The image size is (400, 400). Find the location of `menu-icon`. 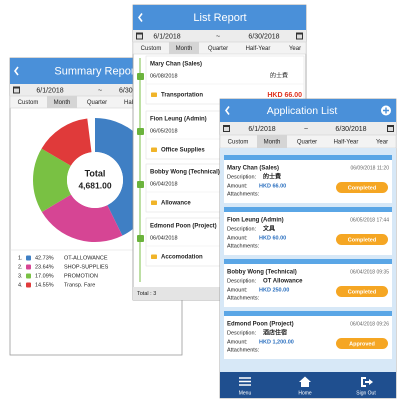

menu-icon is located at coordinates (245, 381).